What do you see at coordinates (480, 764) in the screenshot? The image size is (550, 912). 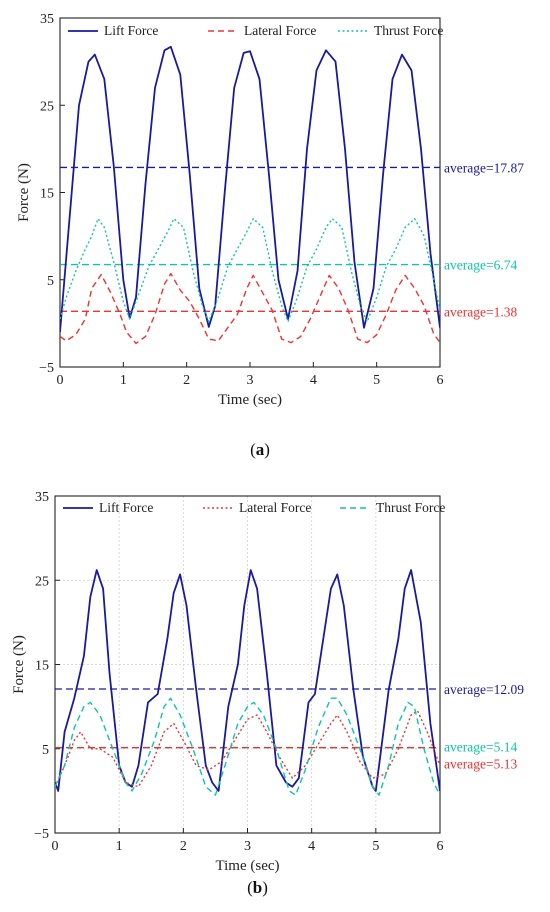 I see `average-label: average=5.13` at bounding box center [480, 764].